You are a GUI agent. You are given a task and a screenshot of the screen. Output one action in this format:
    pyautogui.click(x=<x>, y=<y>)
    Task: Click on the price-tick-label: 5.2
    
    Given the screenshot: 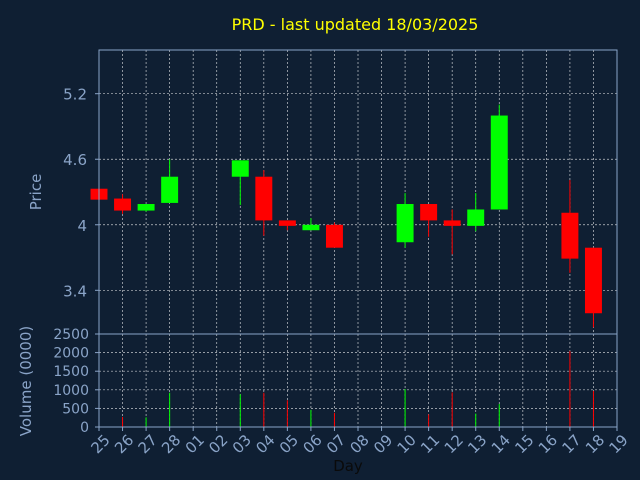 What is the action you would take?
    pyautogui.click(x=75, y=95)
    